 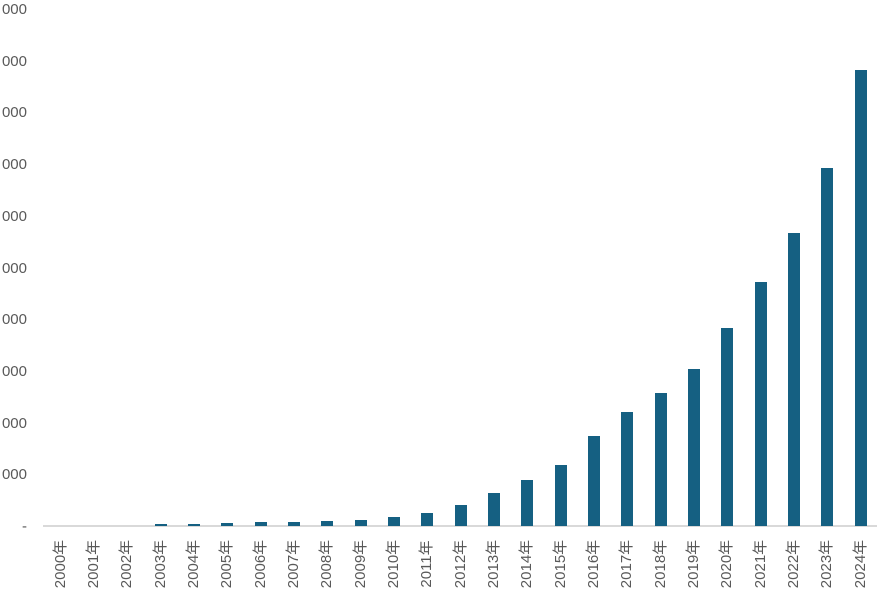 I want to click on x-axis-tick-label: 2001年, so click(x=93, y=564).